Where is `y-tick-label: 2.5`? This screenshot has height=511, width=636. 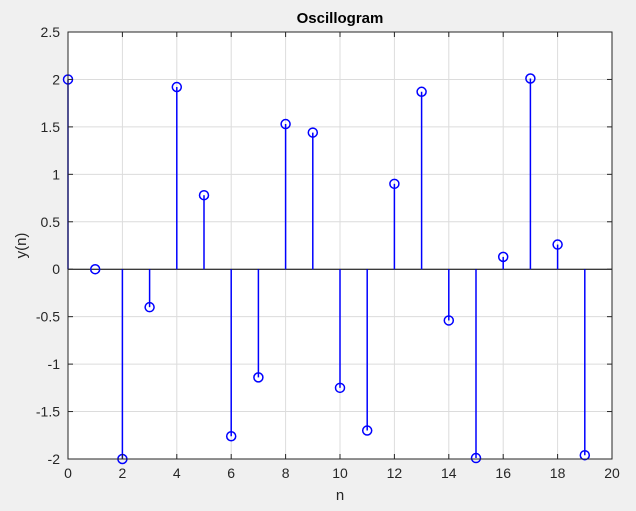
y-tick-label: 2.5 is located at coordinates (51, 32).